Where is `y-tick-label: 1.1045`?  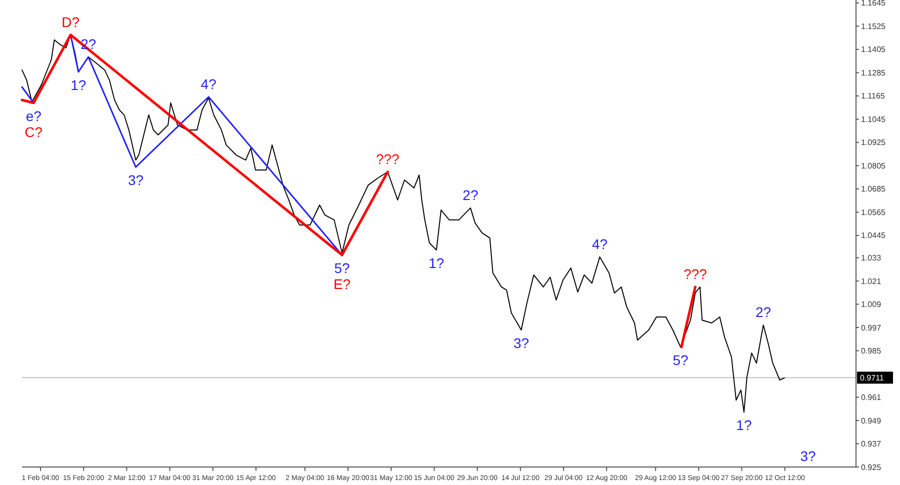
y-tick-label: 1.1045 is located at coordinates (873, 119).